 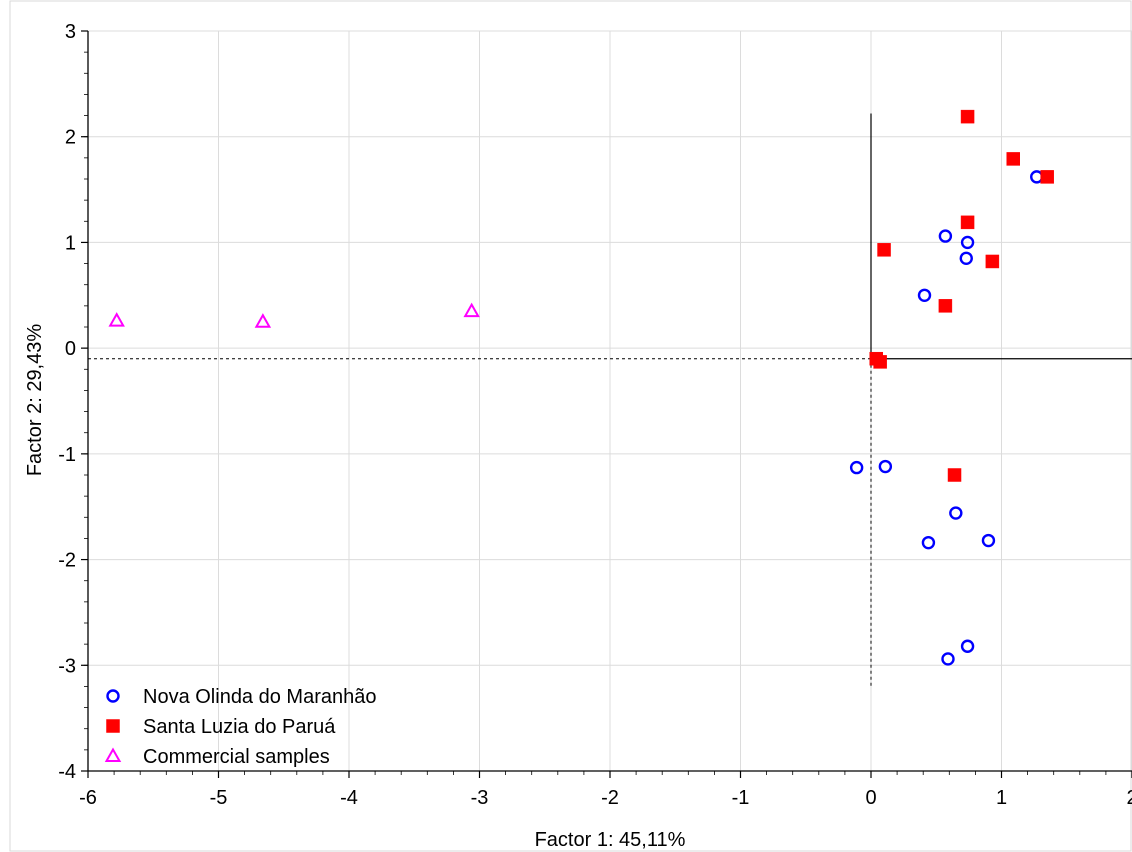 I want to click on x-tick-label: 0, so click(x=870, y=798).